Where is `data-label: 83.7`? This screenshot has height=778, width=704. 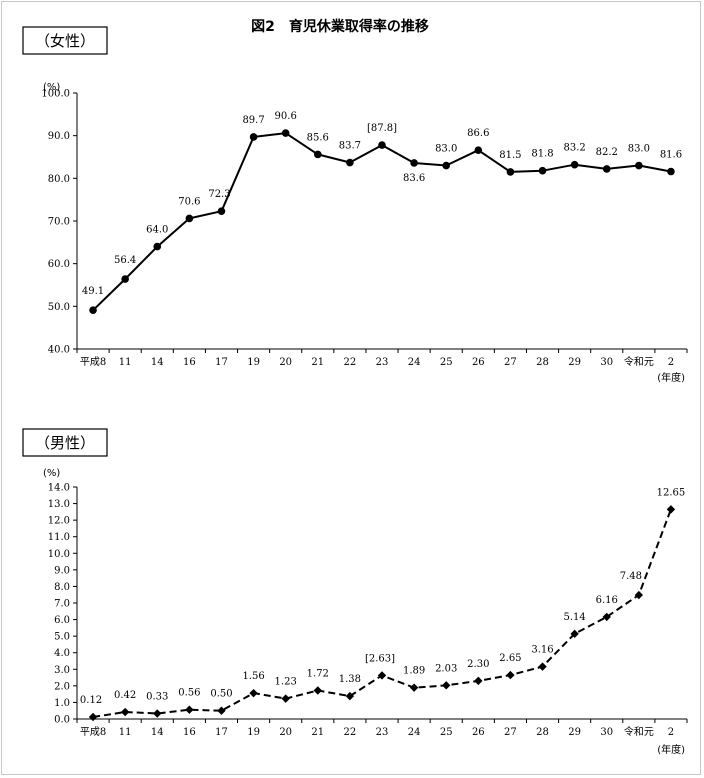
data-label: 83.7 is located at coordinates (350, 146).